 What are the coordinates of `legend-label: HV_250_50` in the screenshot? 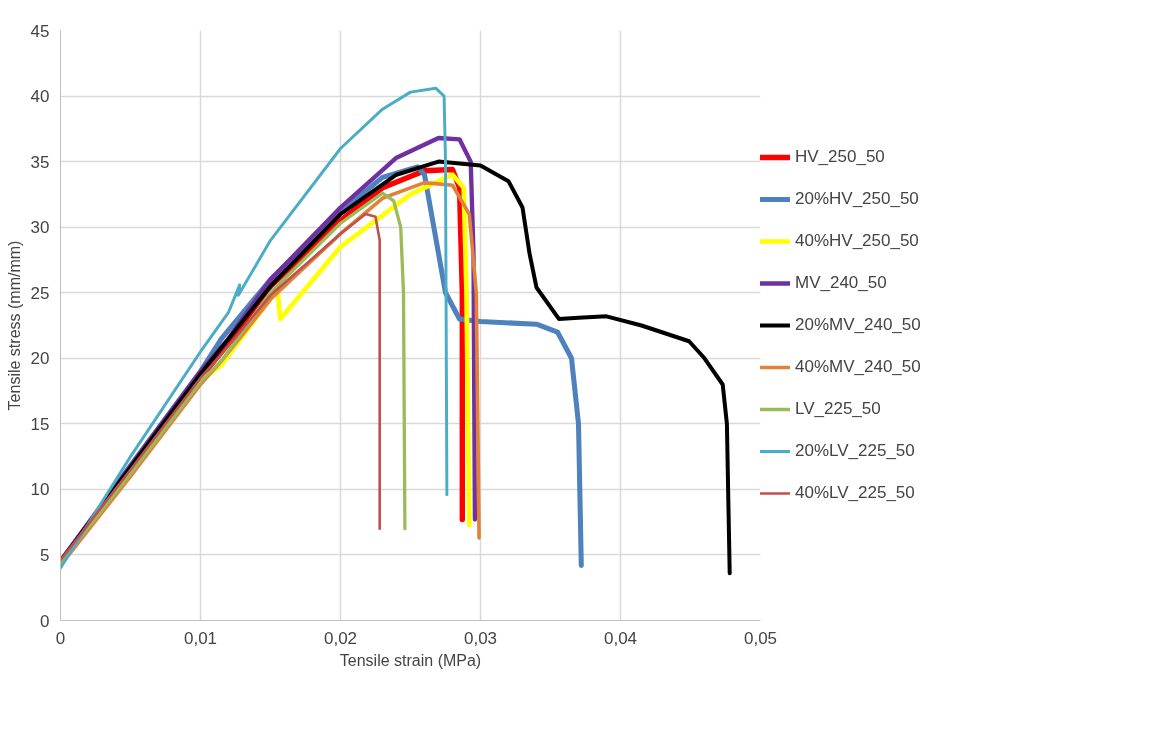 It's located at (840, 157).